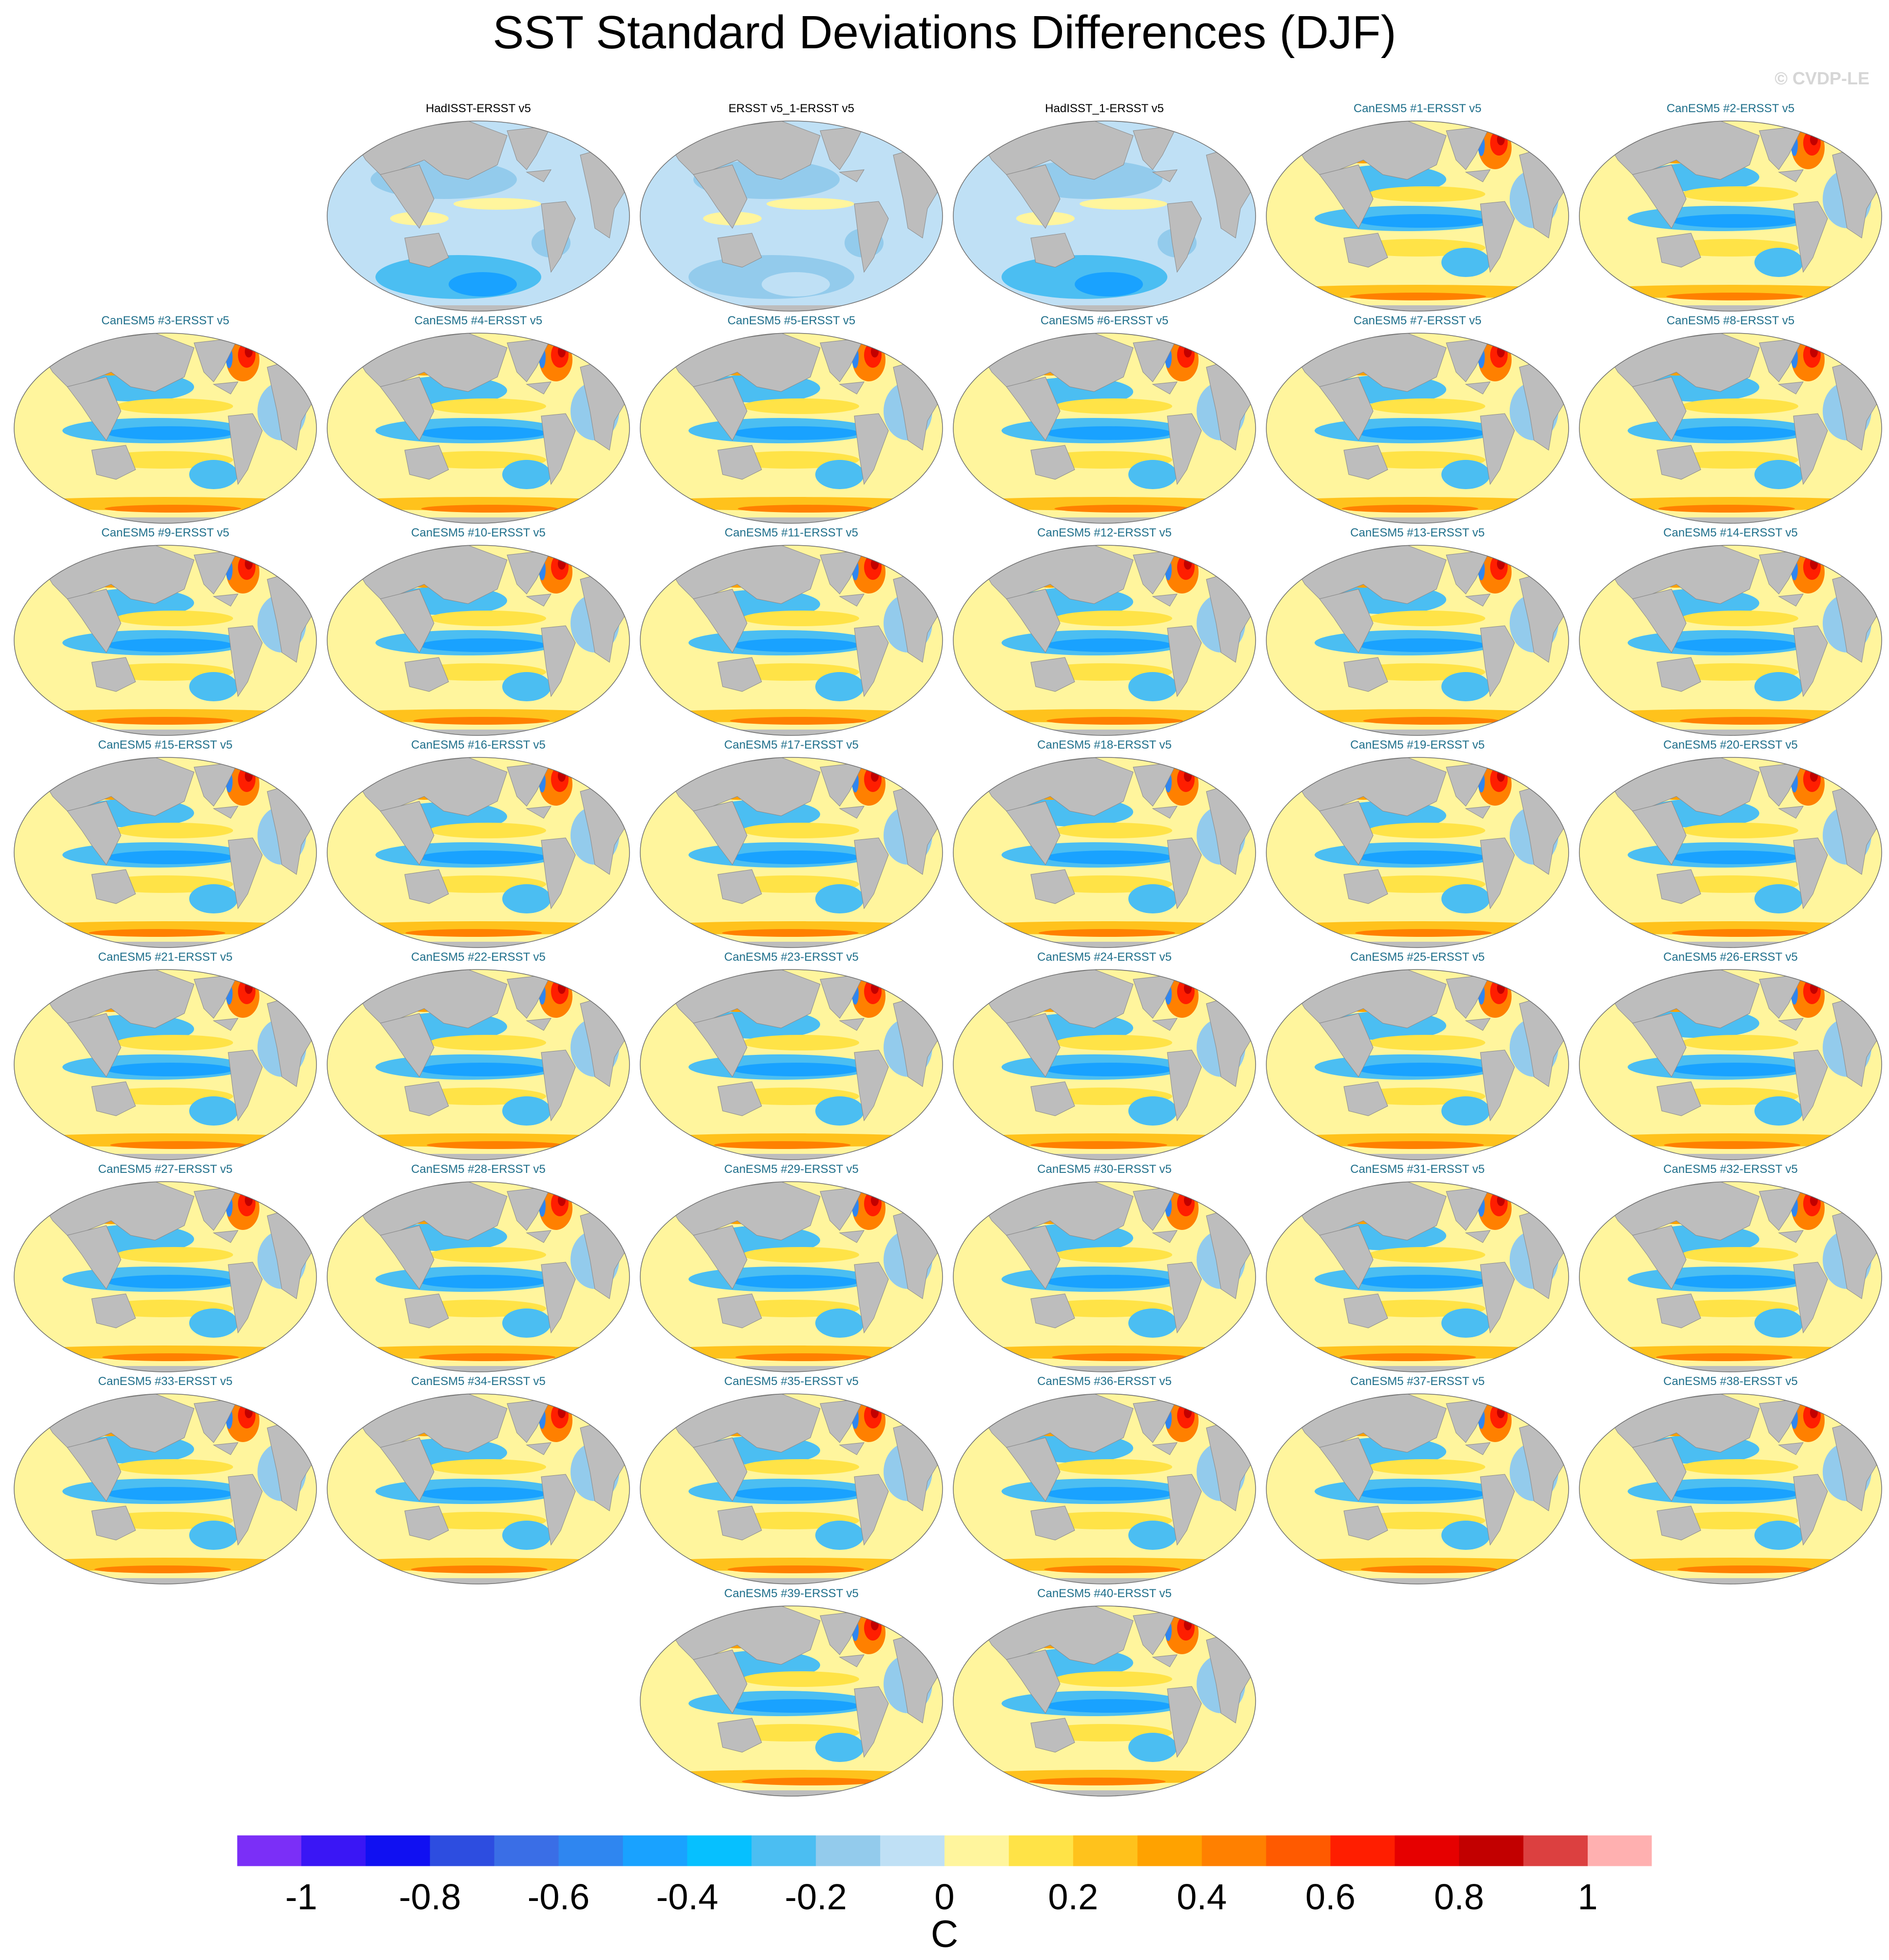 Image resolution: width=1889 pixels, height=1960 pixels. Describe the element at coordinates (478, 421) in the screenshot. I see `map-panel: CanESM5 #4-ERSST v5` at that location.